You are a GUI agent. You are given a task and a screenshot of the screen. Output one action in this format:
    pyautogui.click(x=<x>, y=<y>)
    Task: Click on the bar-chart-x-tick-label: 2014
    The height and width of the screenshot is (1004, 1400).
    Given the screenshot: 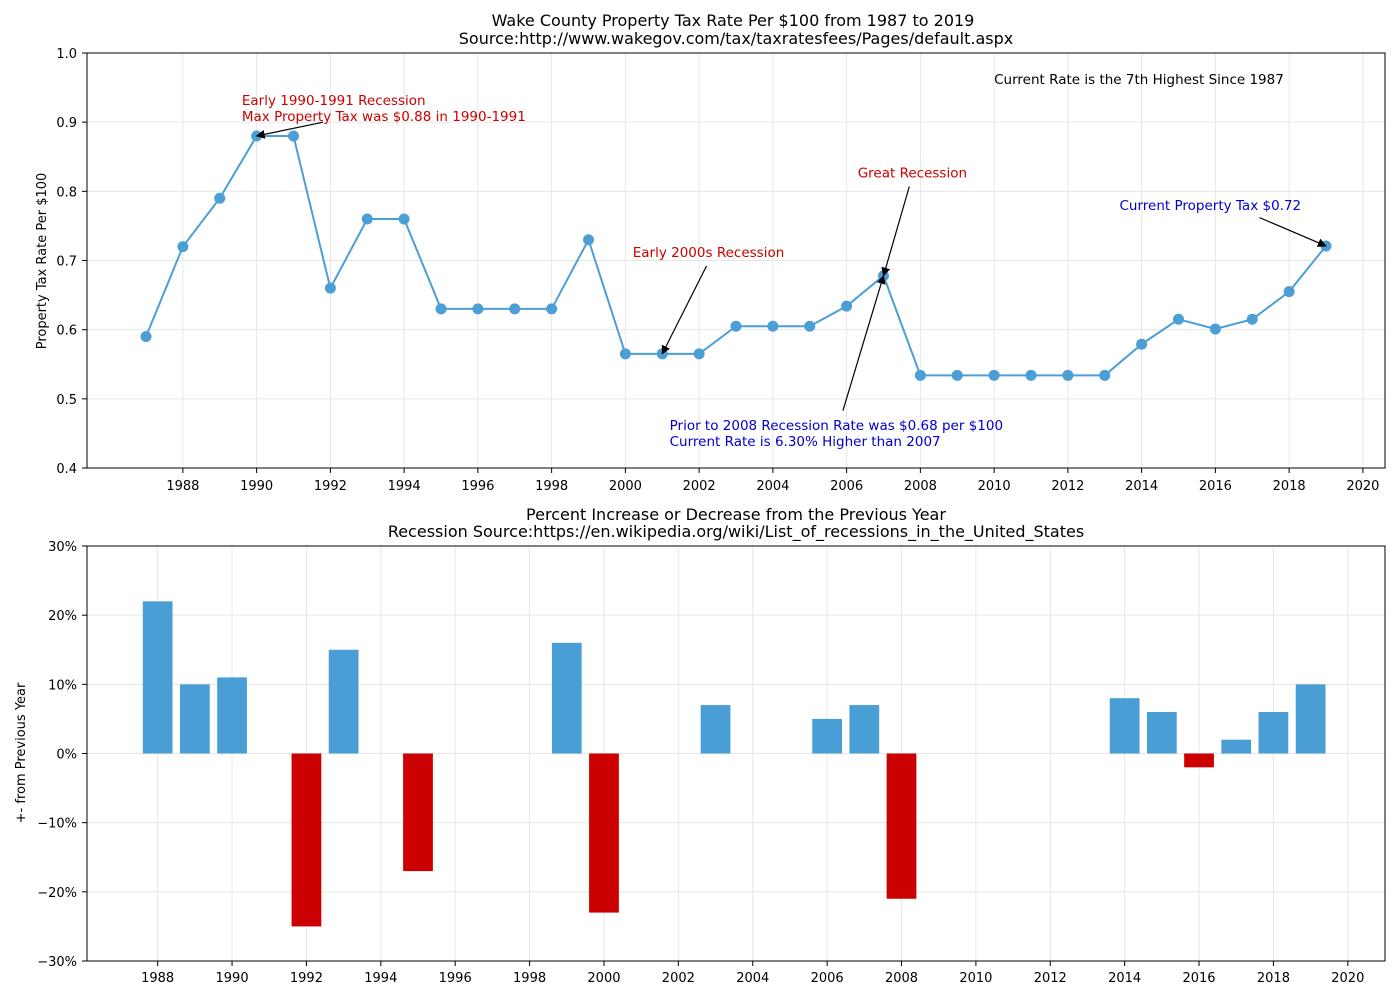 What is the action you would take?
    pyautogui.click(x=1124, y=978)
    